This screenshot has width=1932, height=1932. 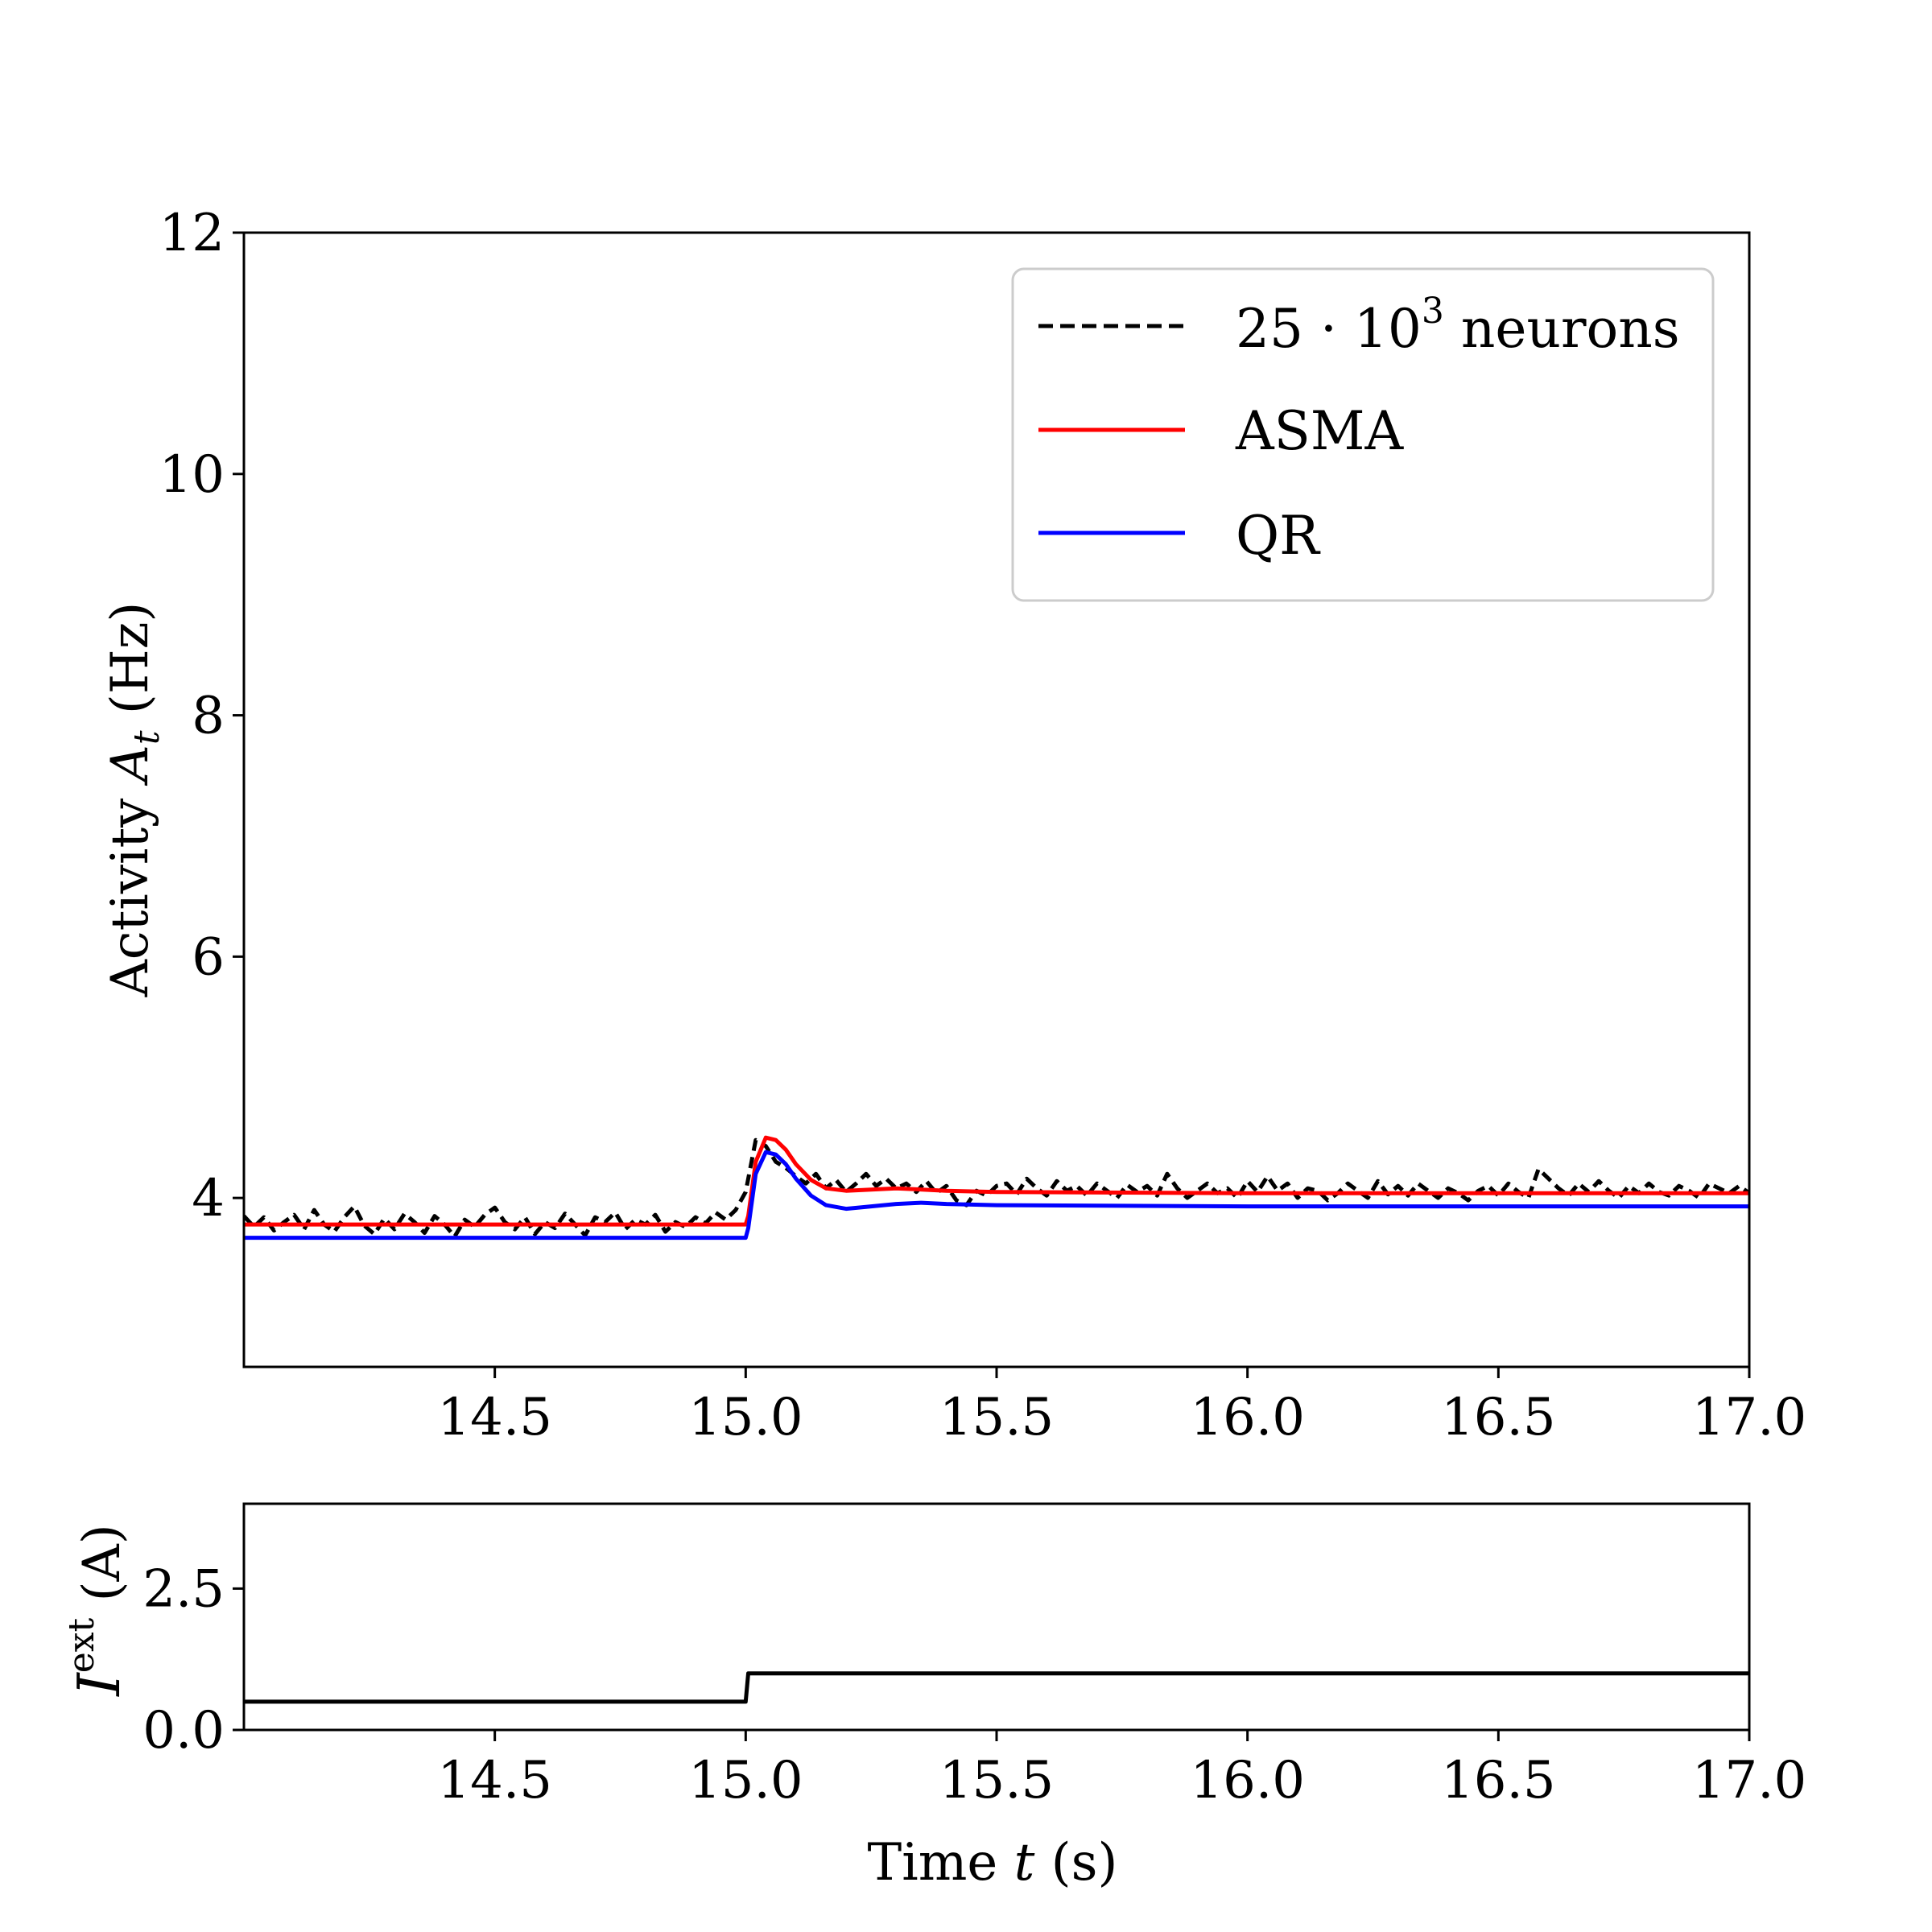 I want to click on legend-label-qr: QR, so click(x=1278, y=536).